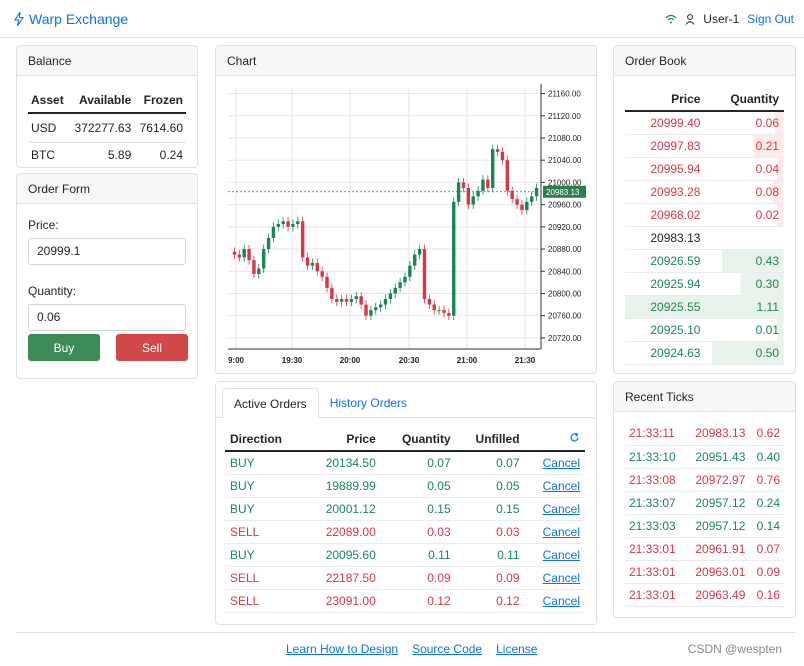  I want to click on order-book-bid-row: 20925.94 0.30, so click(704, 284).